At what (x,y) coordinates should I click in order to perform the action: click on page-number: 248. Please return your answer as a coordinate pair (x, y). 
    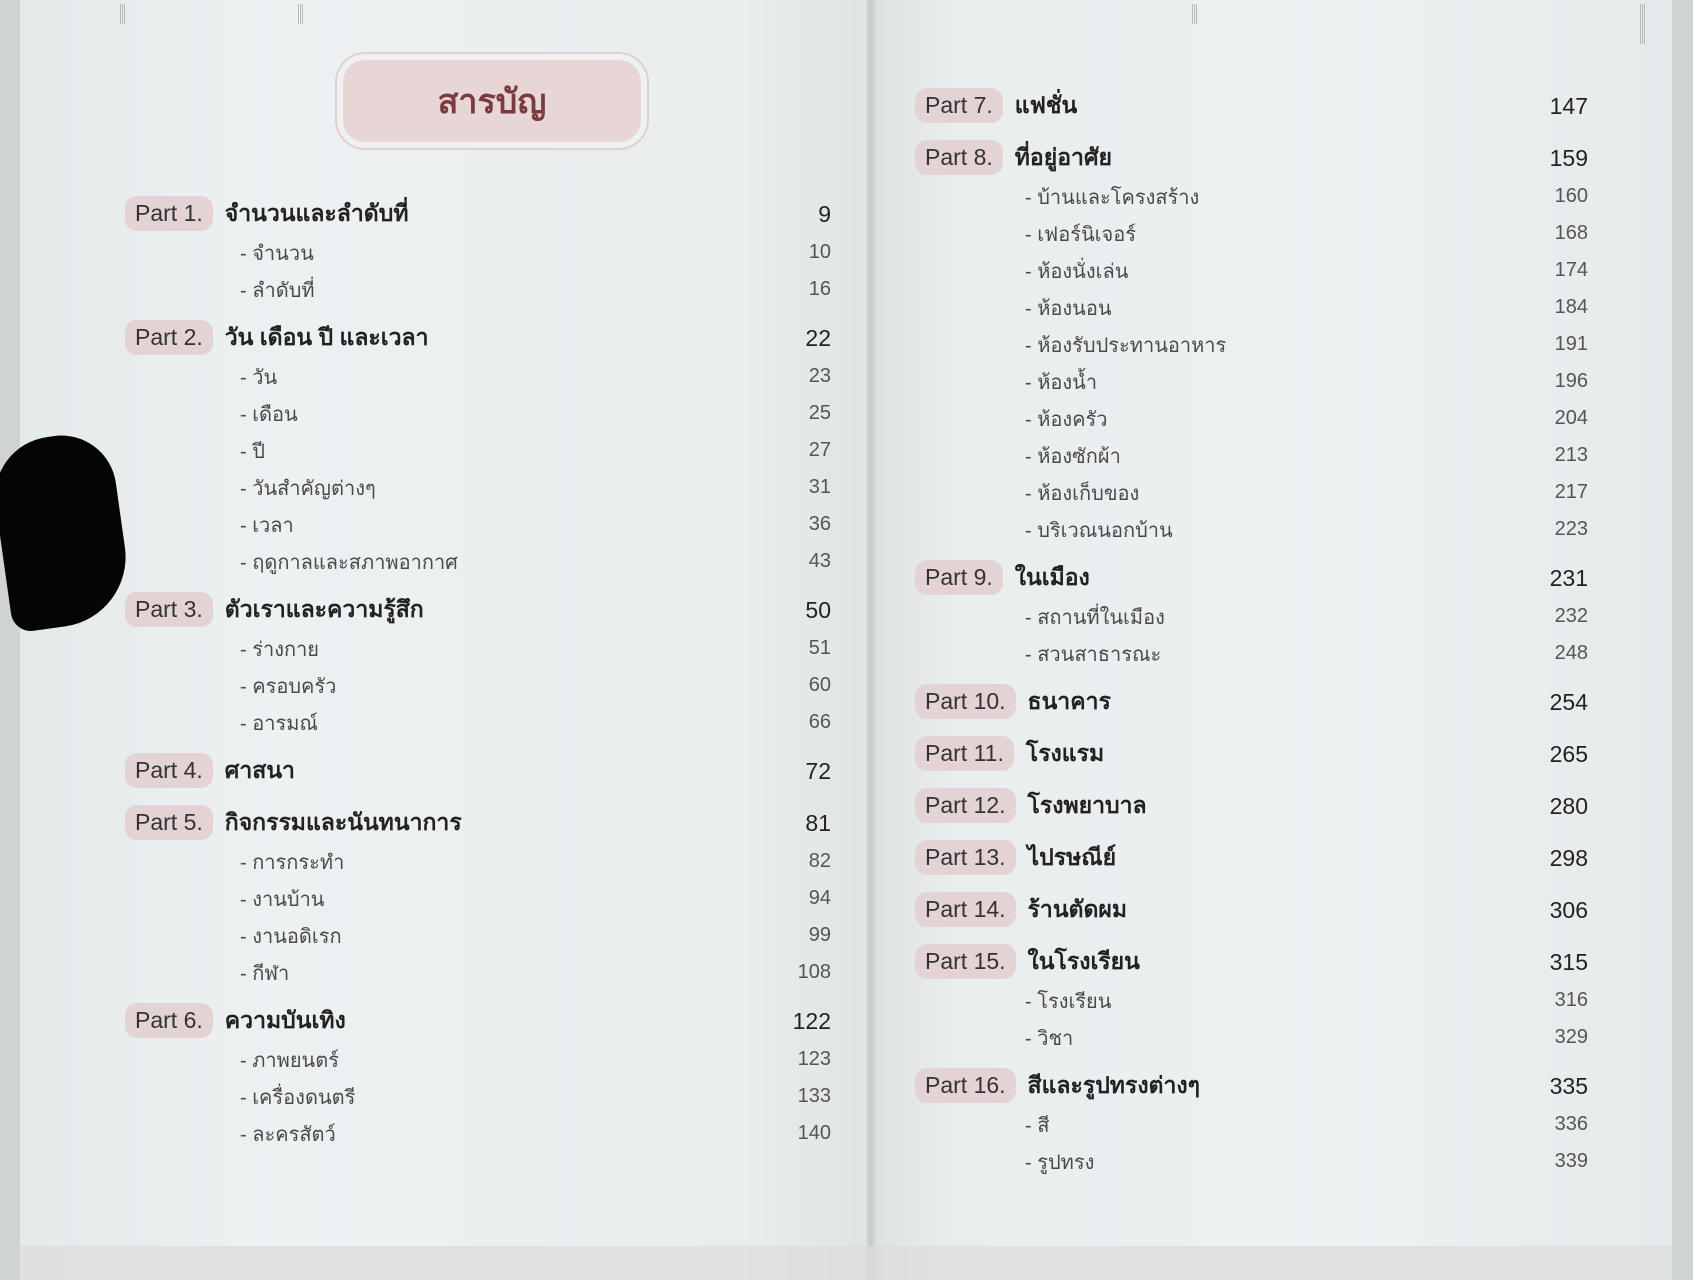
    Looking at the image, I should click on (1571, 653).